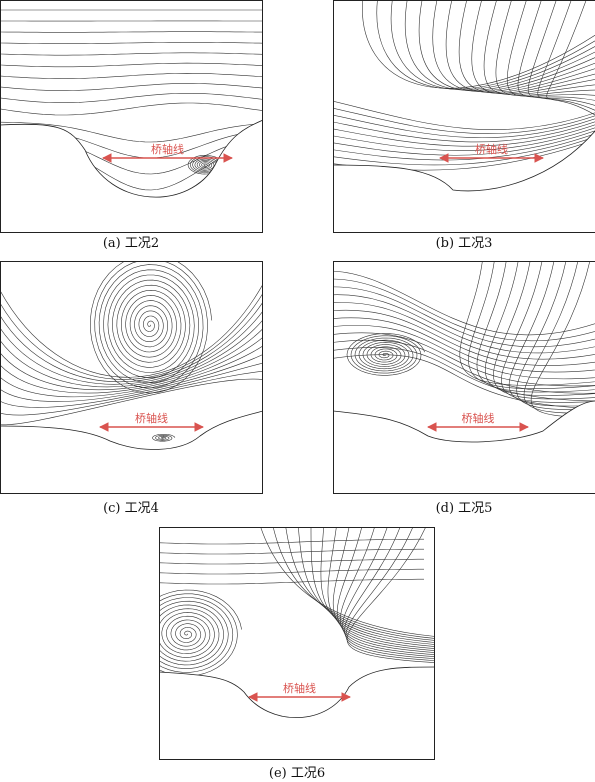  I want to click on panel-caption: (c) 工况4, so click(131, 508).